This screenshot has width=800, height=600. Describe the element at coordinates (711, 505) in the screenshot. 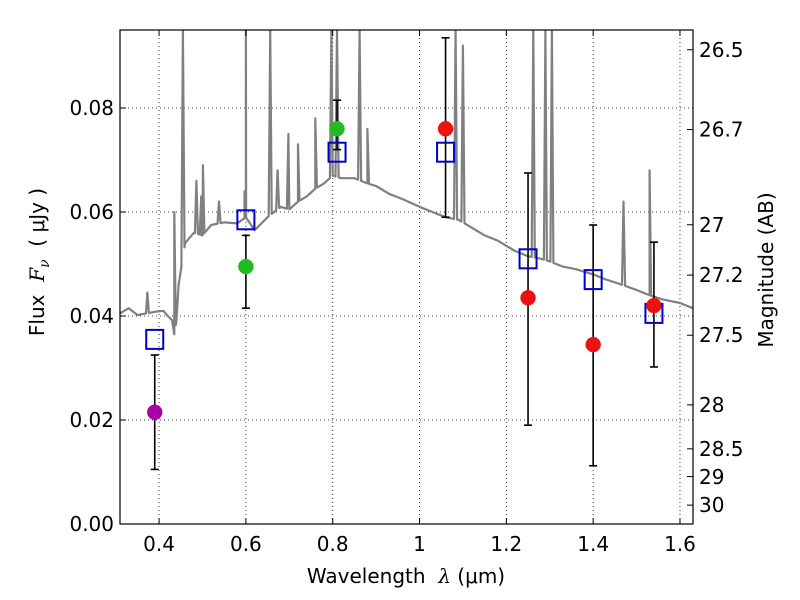

I see `magnitude-tick-label: 30` at that location.